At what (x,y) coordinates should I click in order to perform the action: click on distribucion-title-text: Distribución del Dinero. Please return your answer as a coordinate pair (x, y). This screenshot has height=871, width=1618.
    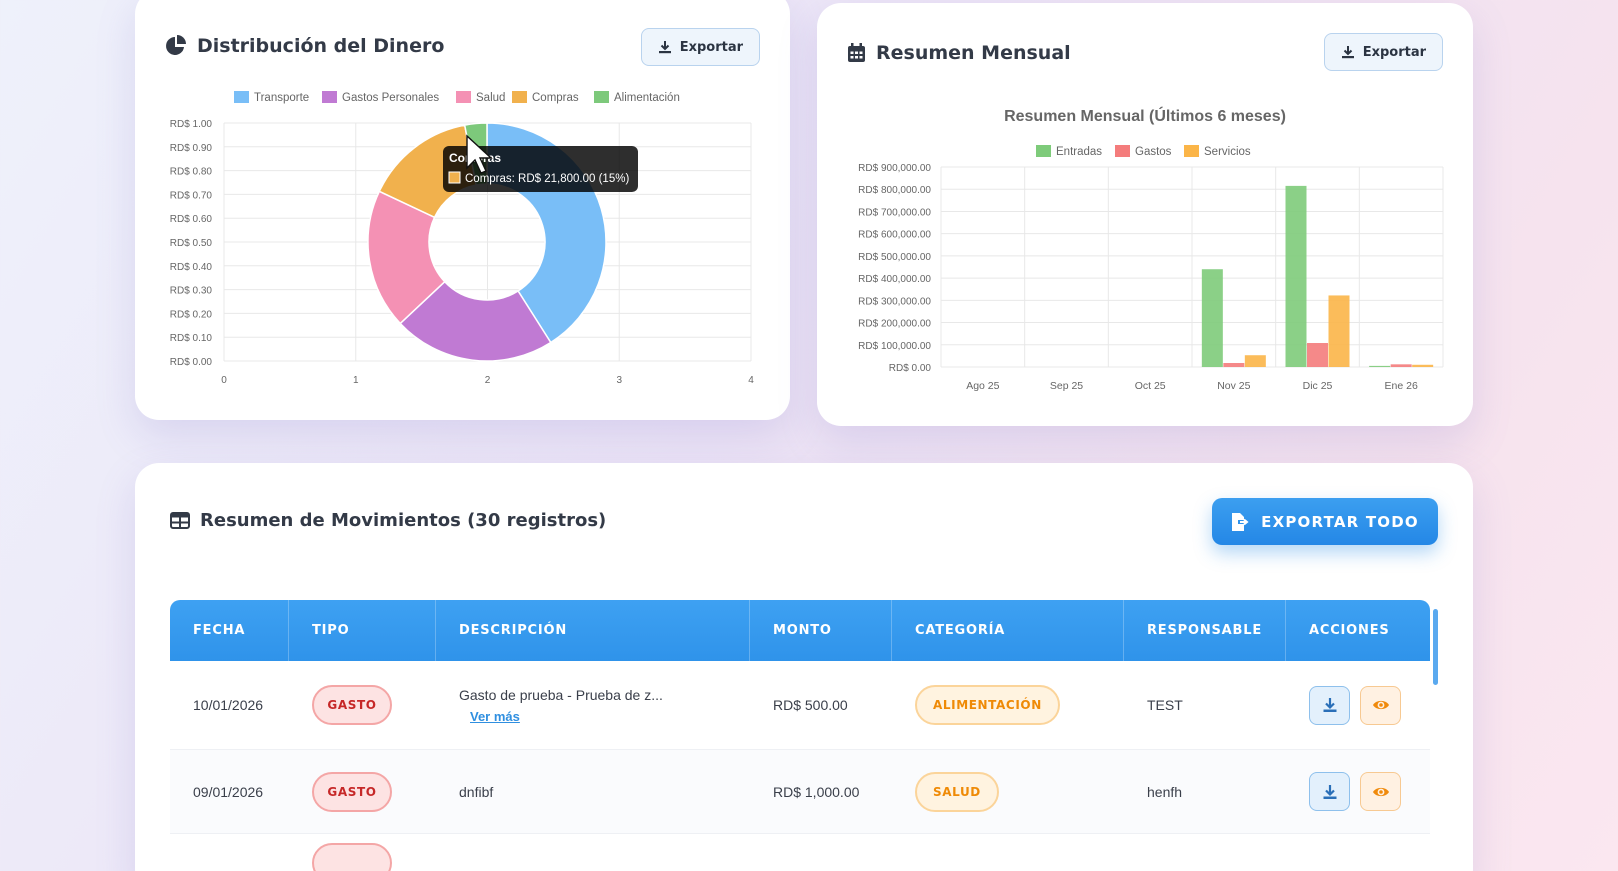
    Looking at the image, I should click on (321, 46).